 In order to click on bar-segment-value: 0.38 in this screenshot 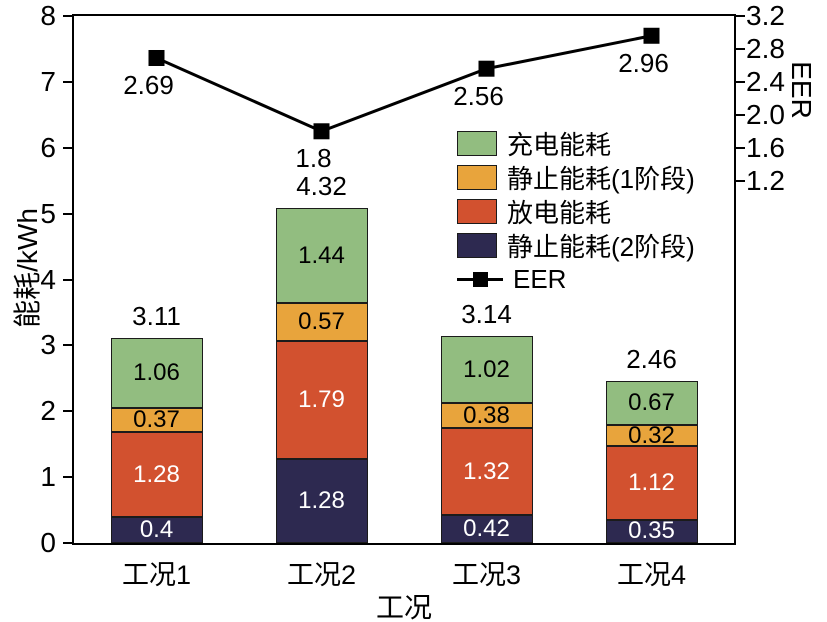, I will do `click(486, 415)`.